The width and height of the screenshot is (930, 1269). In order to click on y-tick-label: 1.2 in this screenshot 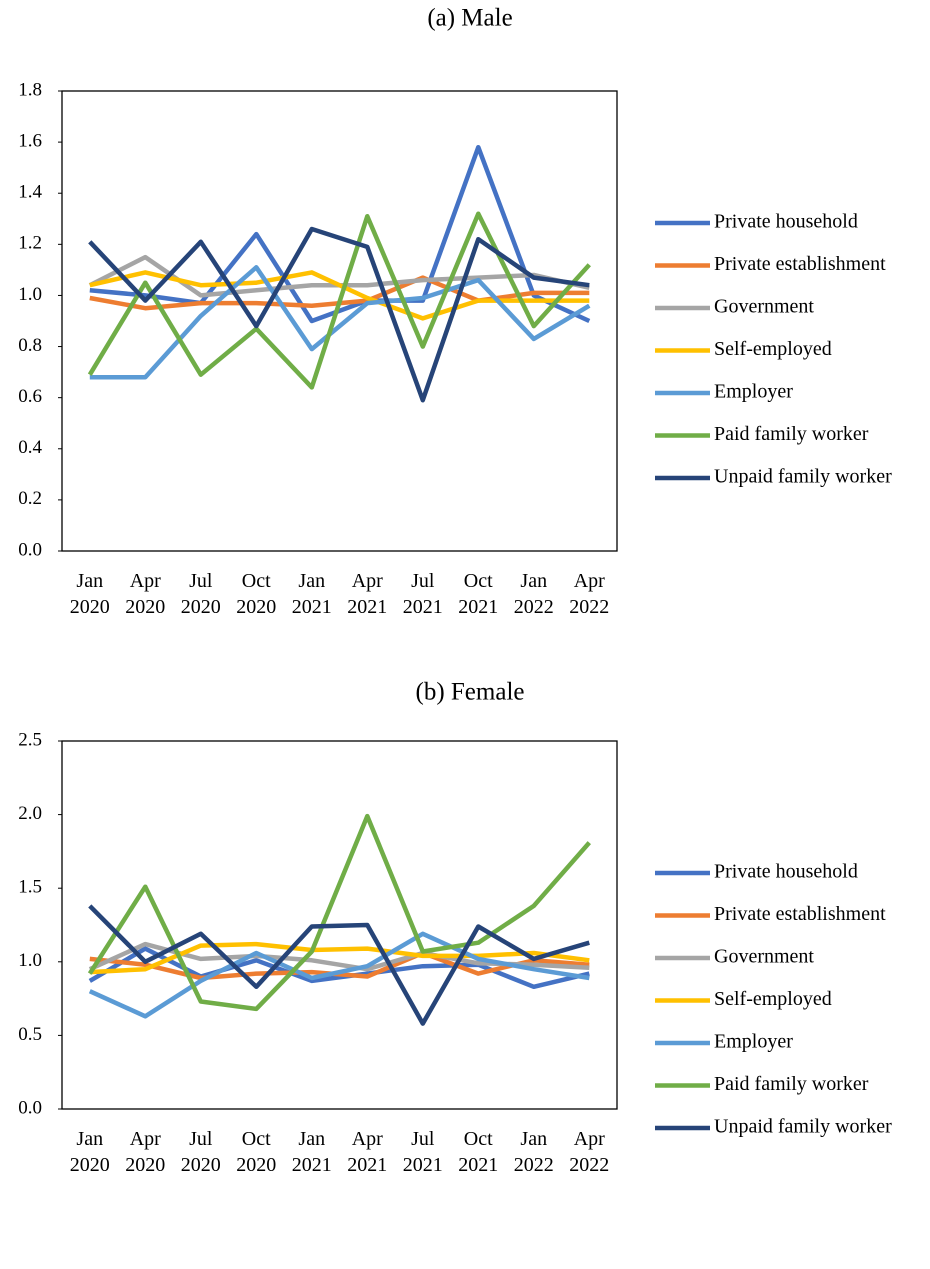, I will do `click(30, 243)`.